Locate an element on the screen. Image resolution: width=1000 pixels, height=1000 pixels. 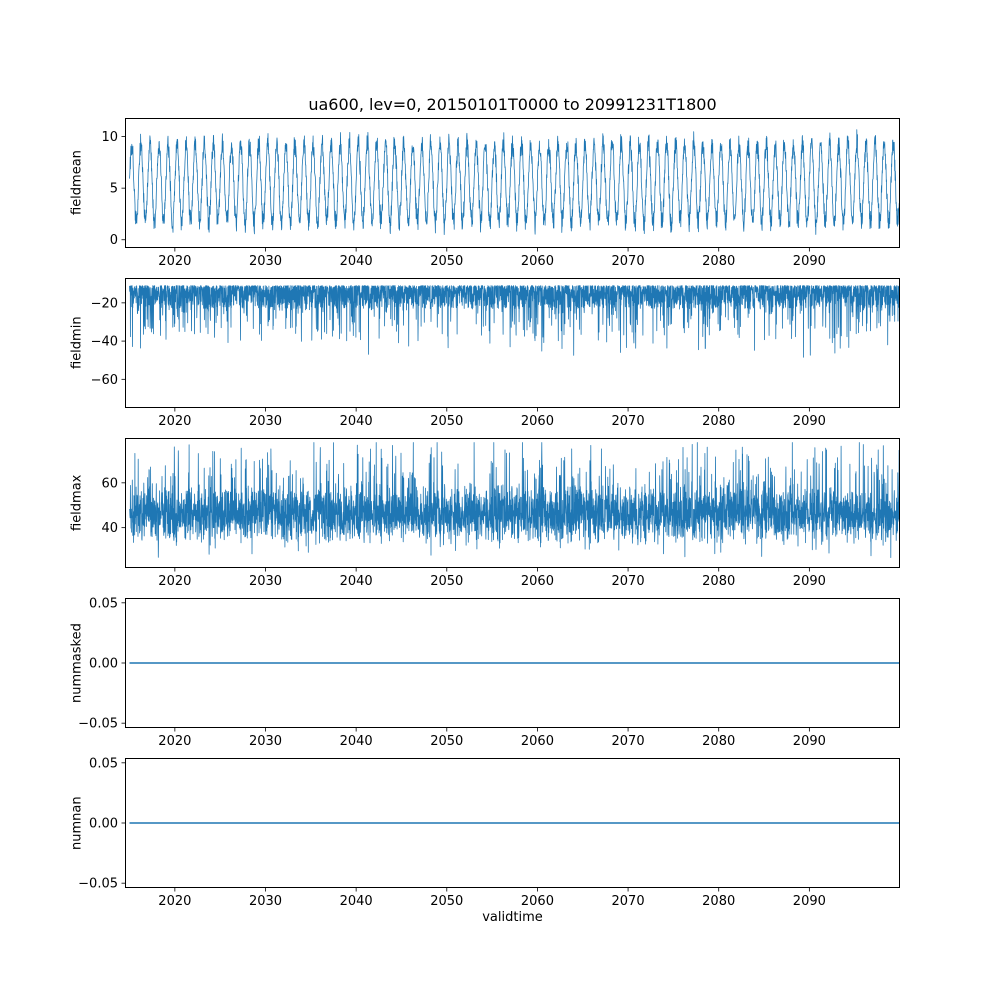
y-tick-label: 5 is located at coordinates (114, 189).